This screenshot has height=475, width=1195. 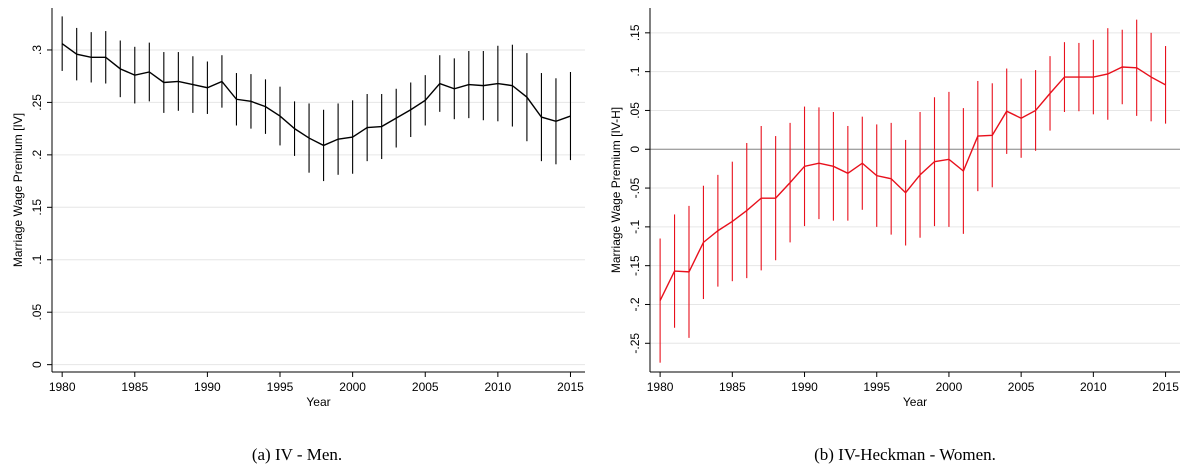 What do you see at coordinates (635, 343) in the screenshot?
I see `y-tick-label: -.25` at bounding box center [635, 343].